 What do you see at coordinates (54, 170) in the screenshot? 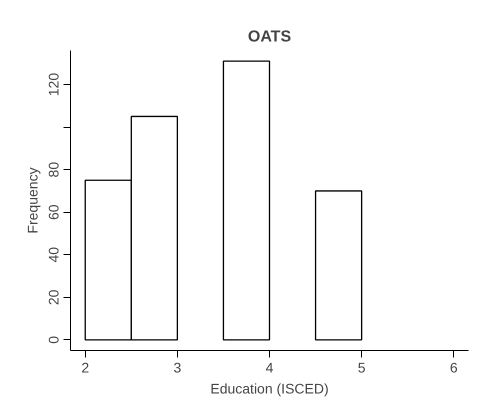
I see `y-tick-label: 80` at bounding box center [54, 170].